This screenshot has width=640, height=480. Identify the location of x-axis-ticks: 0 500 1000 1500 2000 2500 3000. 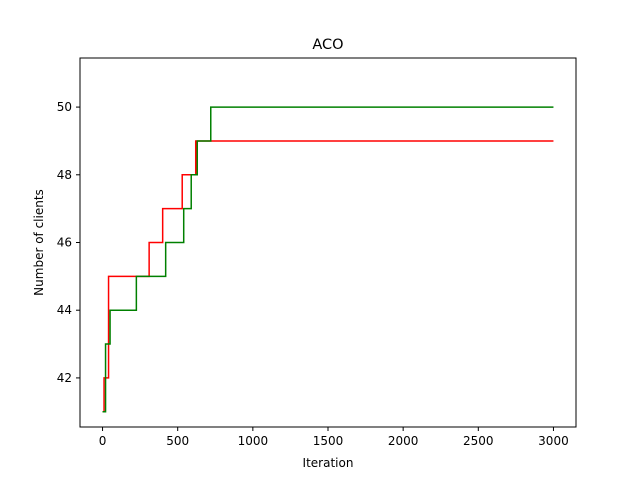
(334, 437).